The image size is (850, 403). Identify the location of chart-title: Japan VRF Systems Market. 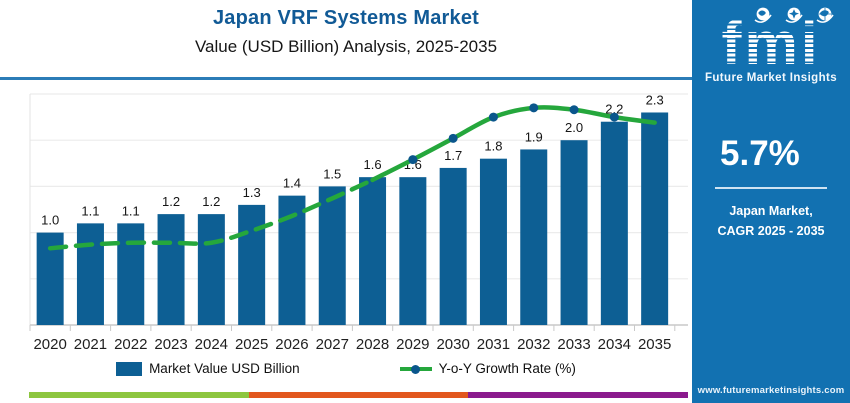
(346, 18).